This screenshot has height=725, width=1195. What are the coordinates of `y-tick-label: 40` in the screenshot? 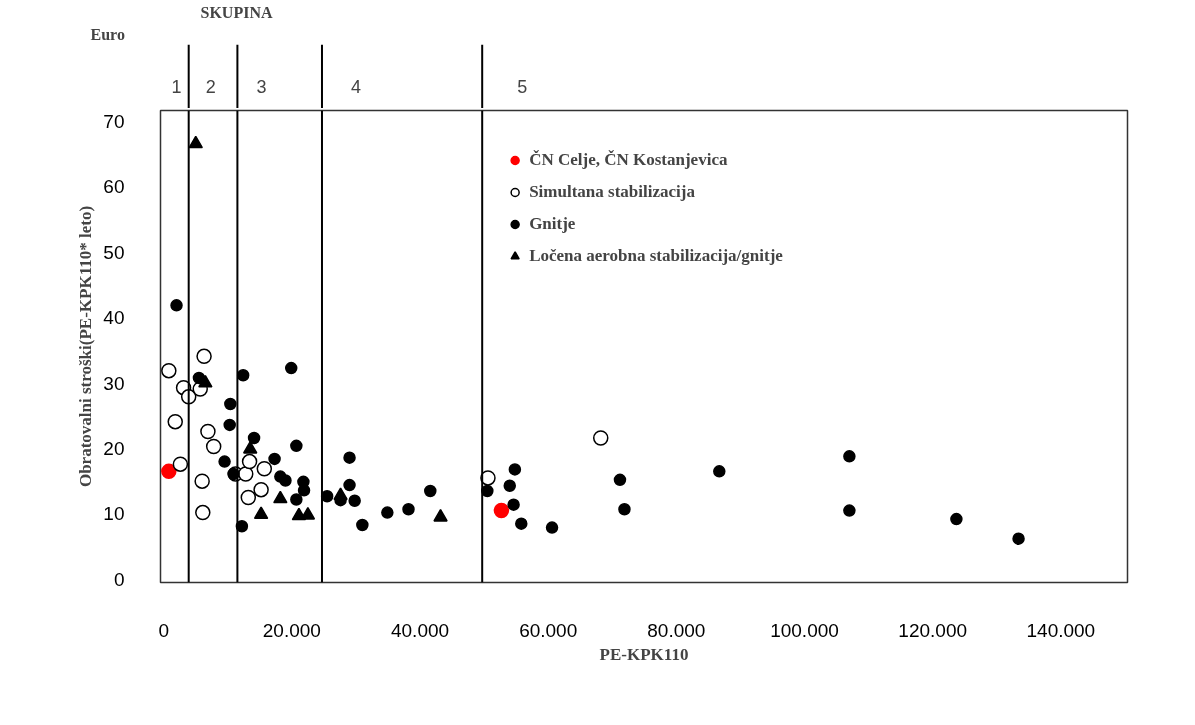 It's located at (114, 318).